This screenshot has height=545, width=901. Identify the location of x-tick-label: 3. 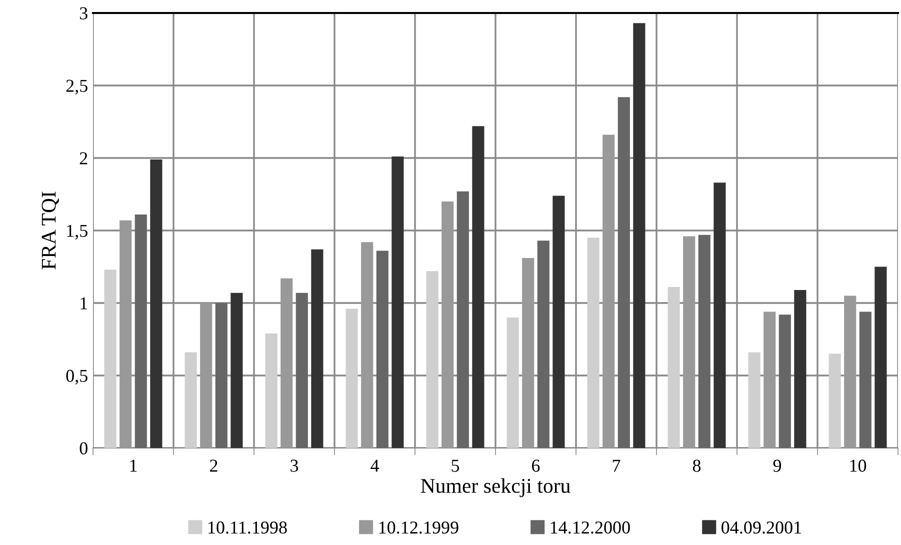
(294, 466).